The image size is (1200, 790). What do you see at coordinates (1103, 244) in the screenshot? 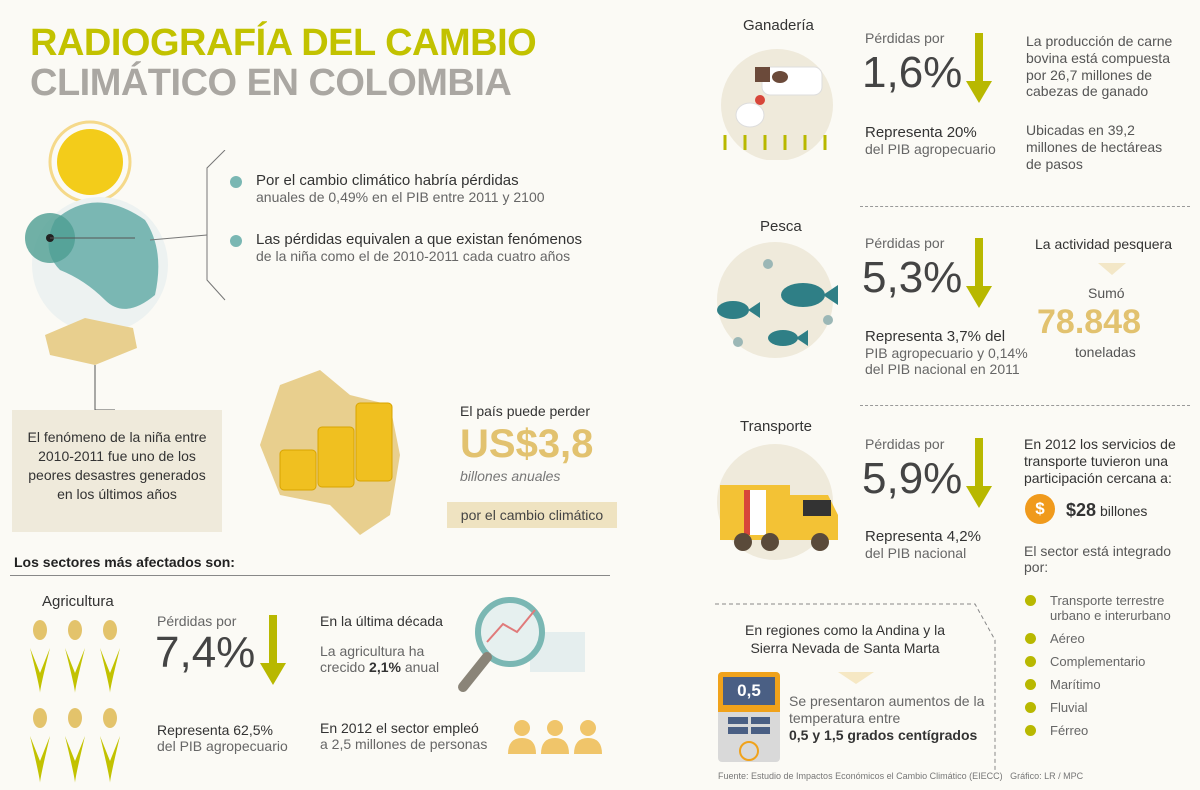
I see `pesca-activity: La actividad pesquera` at bounding box center [1103, 244].